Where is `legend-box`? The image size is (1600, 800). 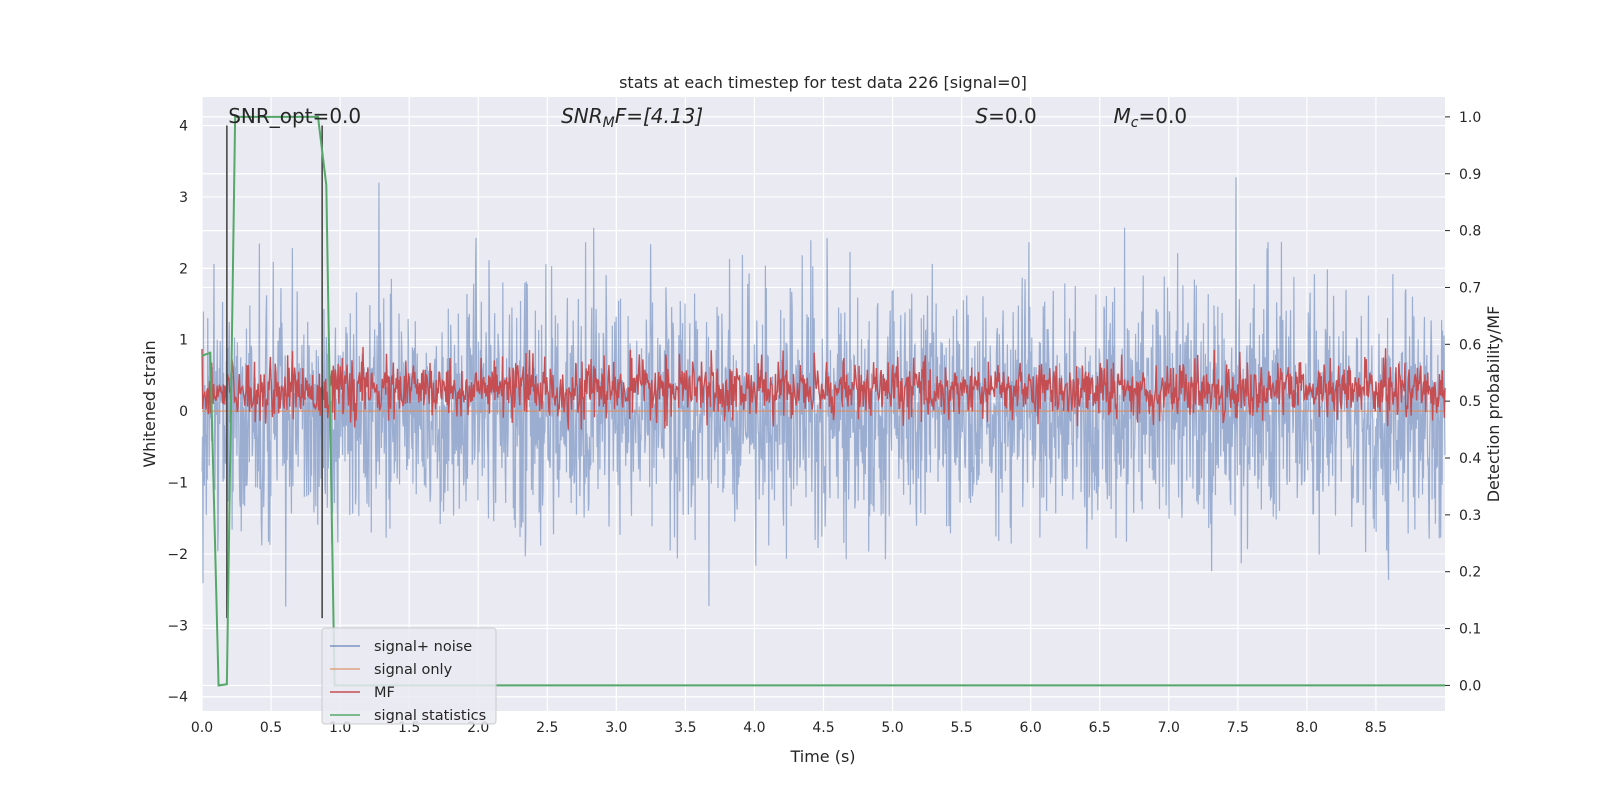 legend-box is located at coordinates (409, 676).